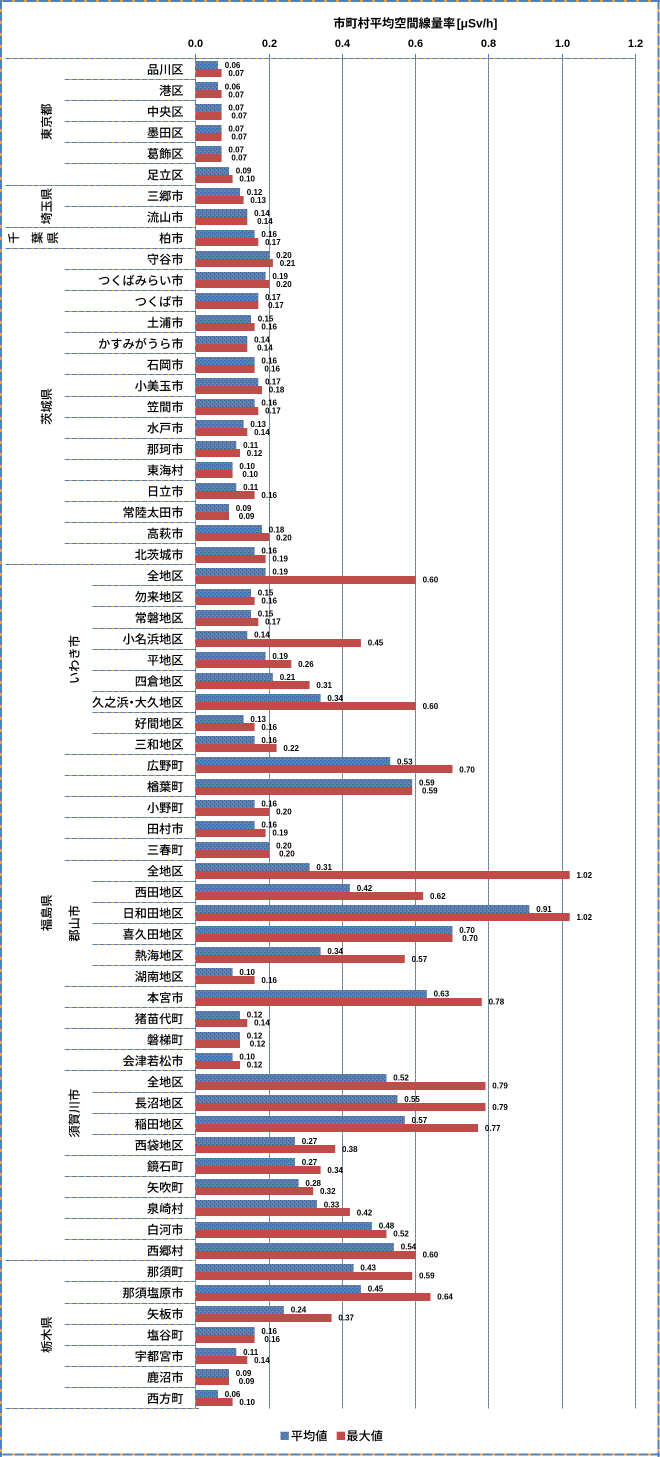 Image resolution: width=660 pixels, height=1457 pixels. I want to click on svg-text: 0.24, so click(299, 1310).